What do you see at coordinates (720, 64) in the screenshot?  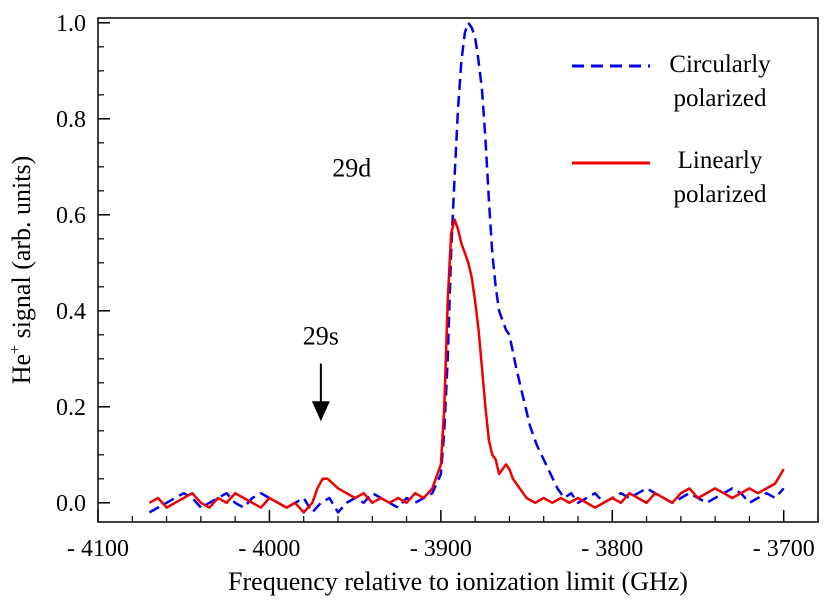 I see `legend-label-circularly-1: Circularly` at bounding box center [720, 64].